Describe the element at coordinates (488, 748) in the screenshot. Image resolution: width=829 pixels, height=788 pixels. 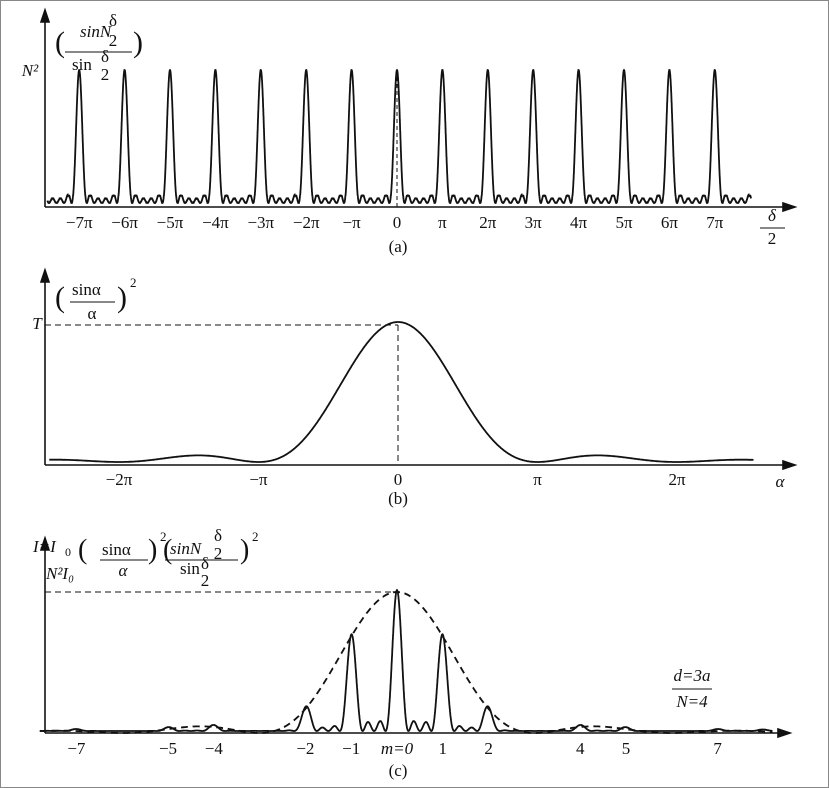
I see `x-tick-label: 2` at that location.